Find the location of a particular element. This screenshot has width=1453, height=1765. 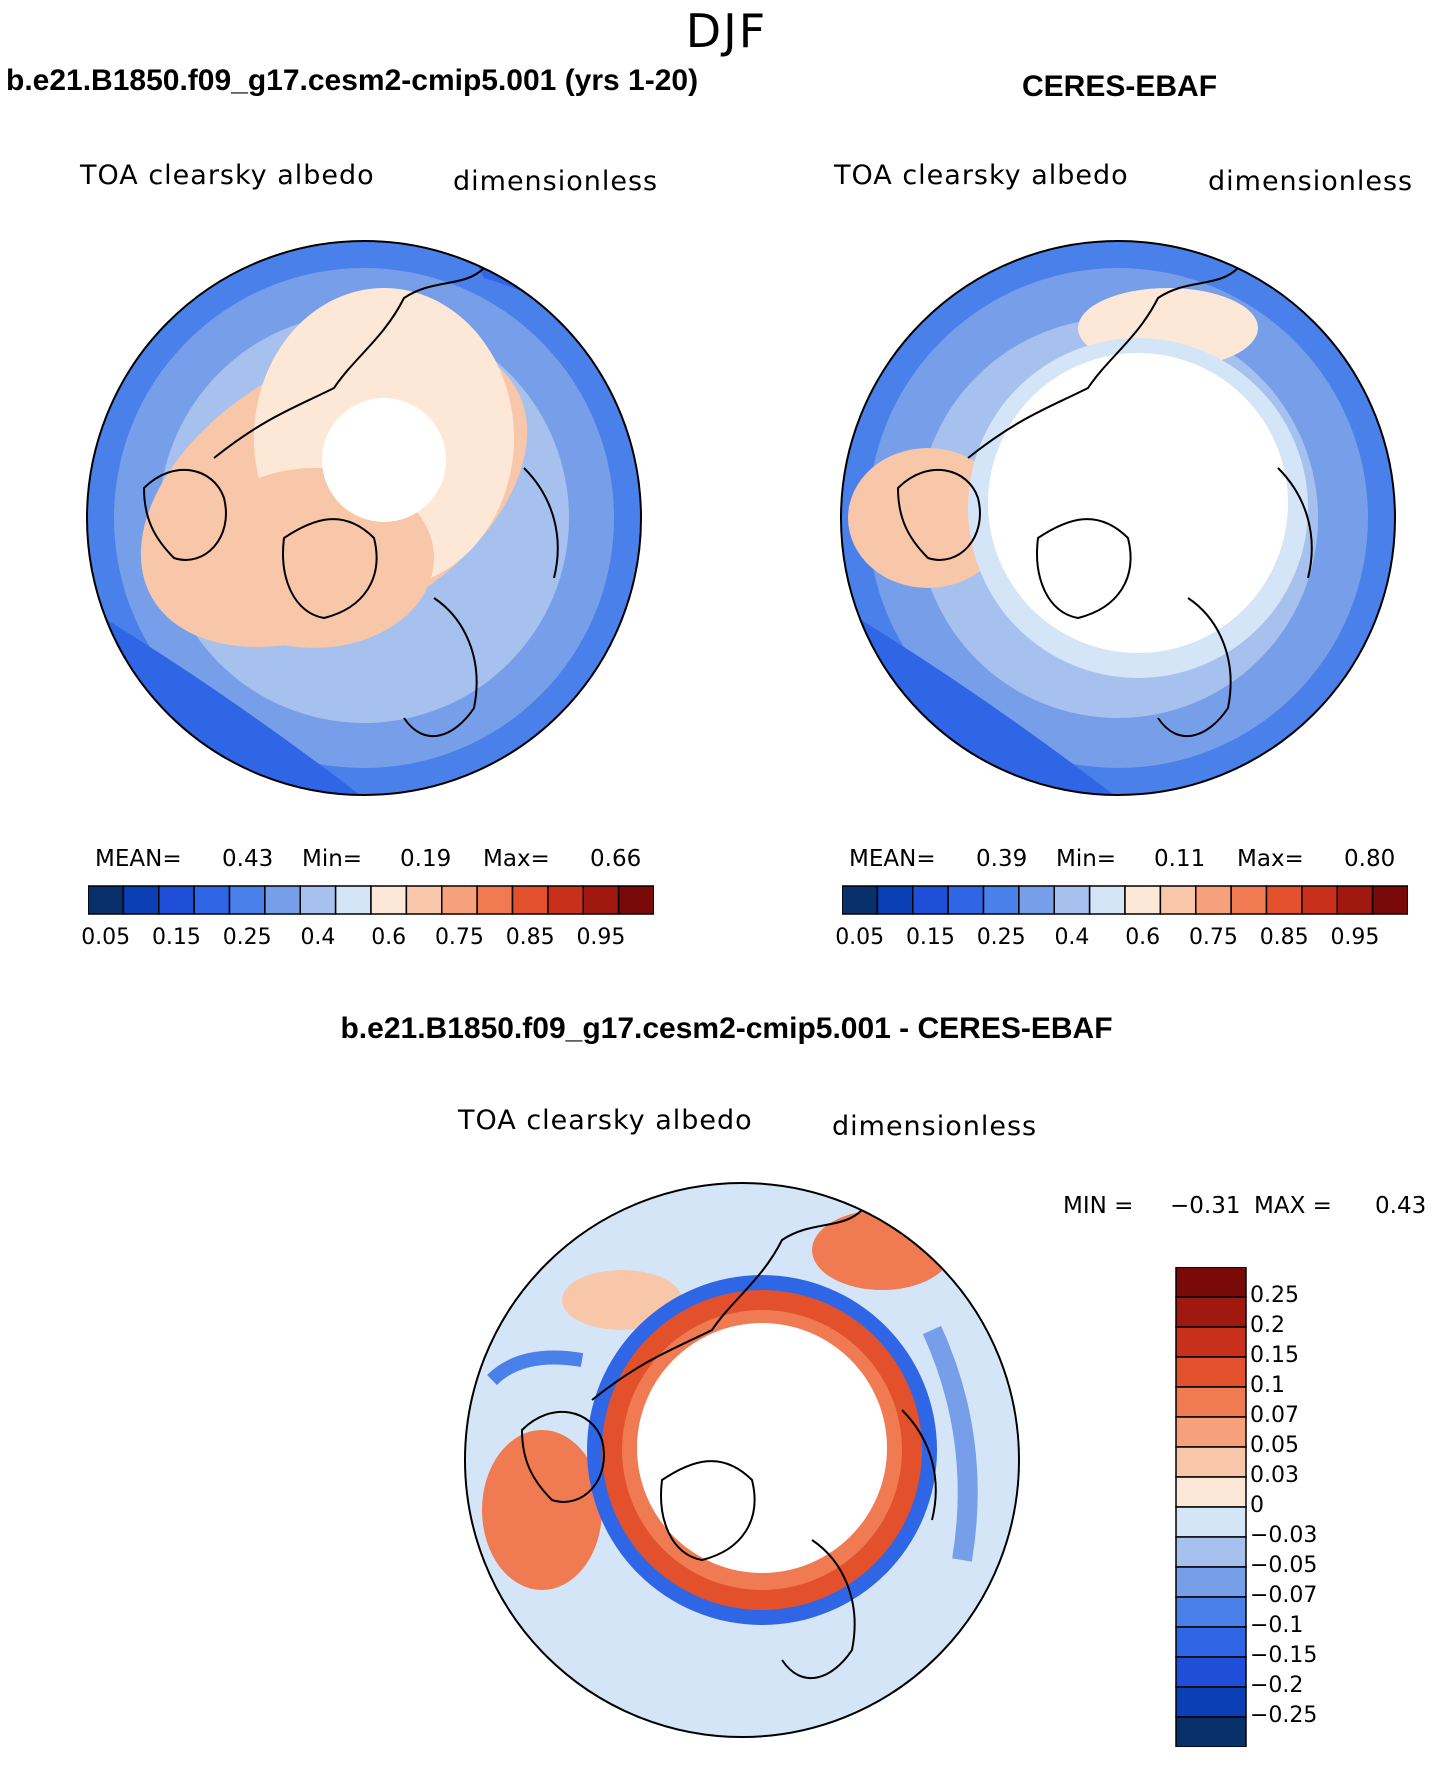

obs-max-value: 0.80 is located at coordinates (1370, 859).